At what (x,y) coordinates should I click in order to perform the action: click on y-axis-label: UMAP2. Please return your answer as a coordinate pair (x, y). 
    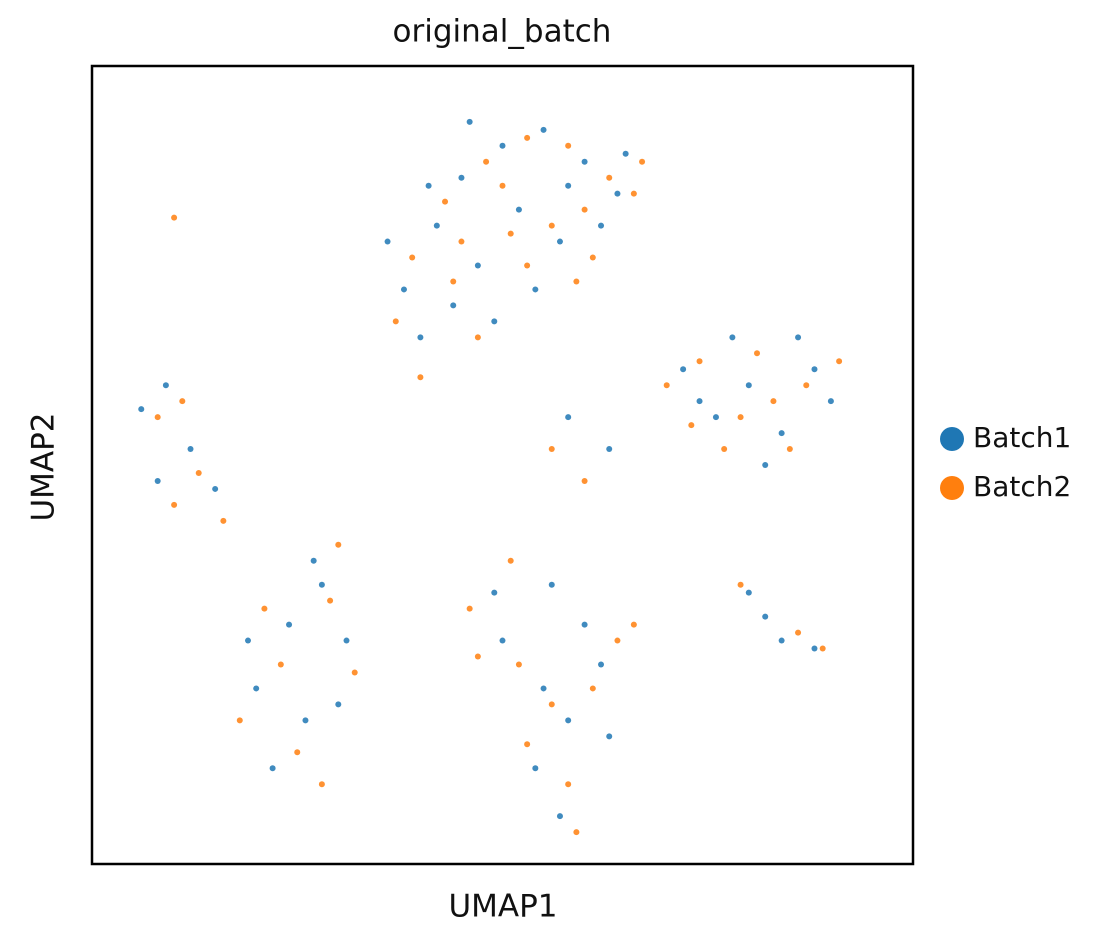
    Looking at the image, I should click on (44, 466).